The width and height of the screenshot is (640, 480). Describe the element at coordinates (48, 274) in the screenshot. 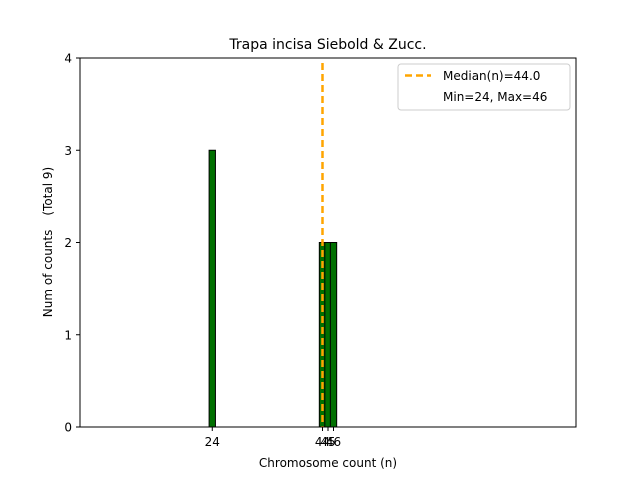

I see `y-axis-label-main: Num of counts` at that location.